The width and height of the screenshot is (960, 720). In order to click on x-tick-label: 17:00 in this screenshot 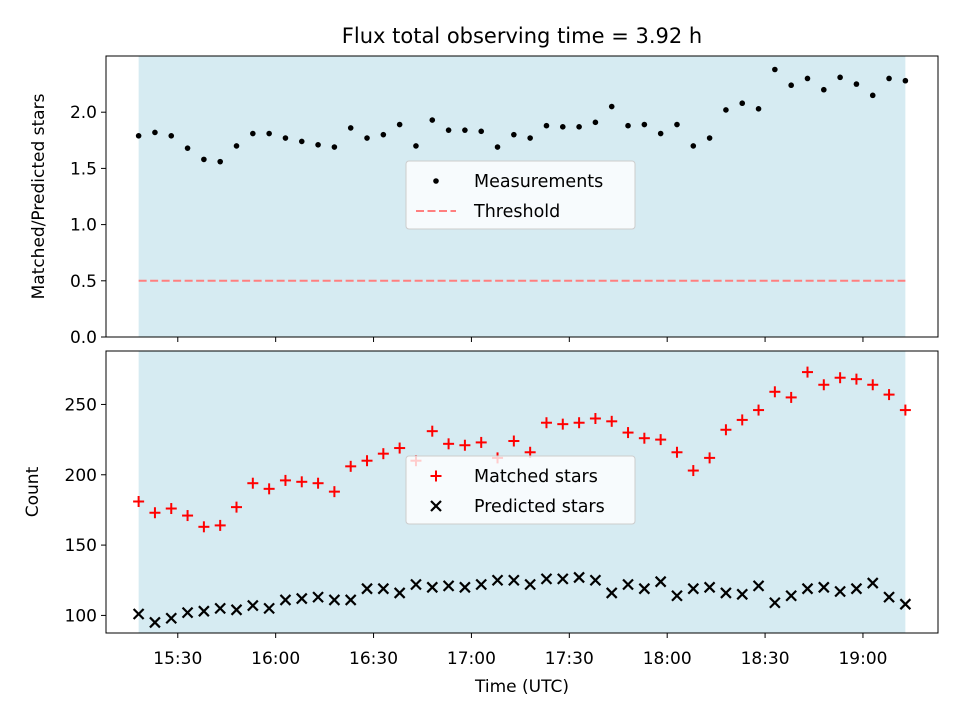, I will do `click(471, 659)`.